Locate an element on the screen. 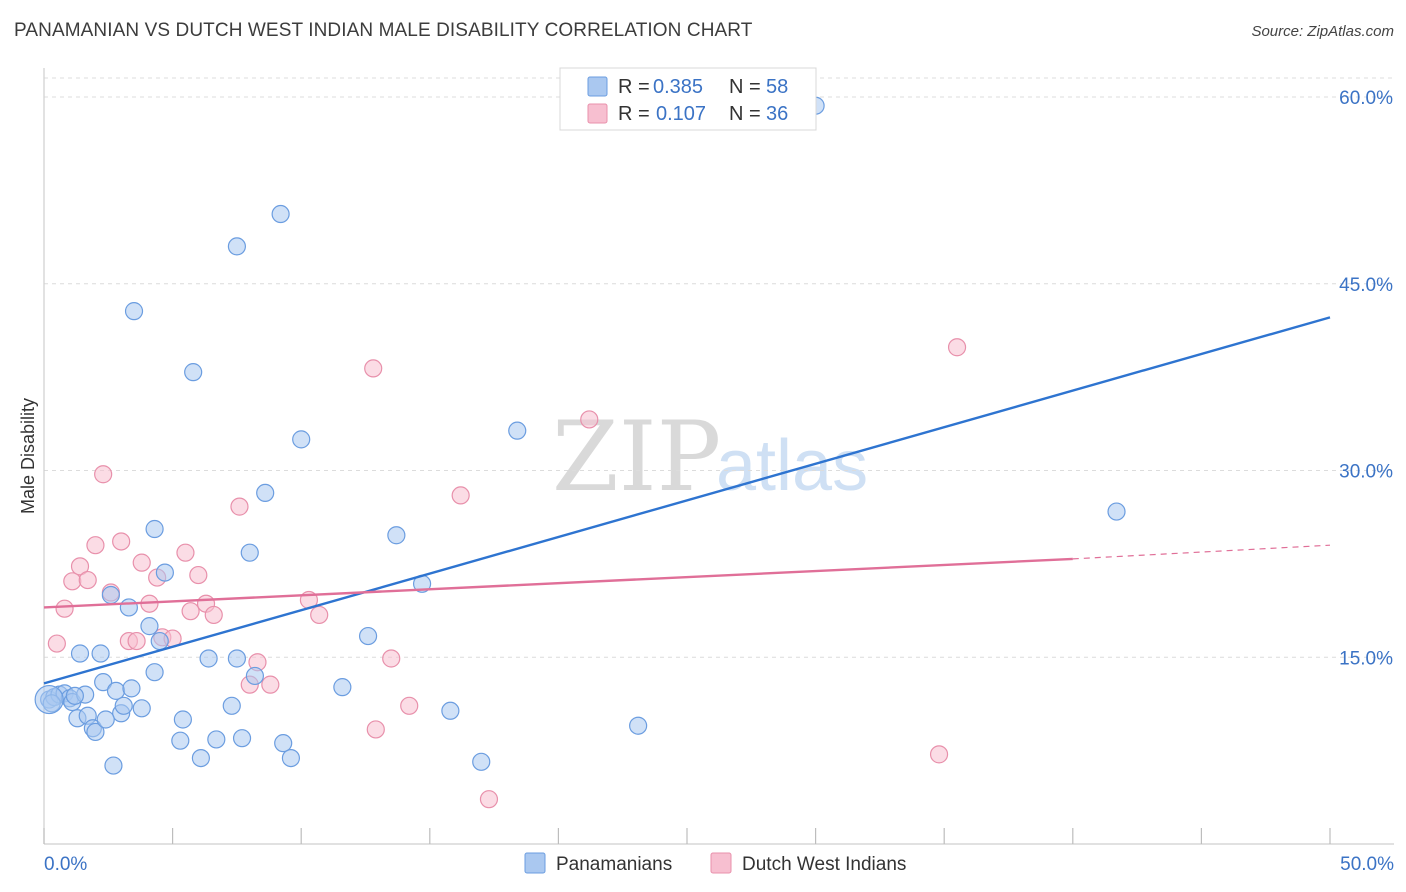 The height and width of the screenshot is (892, 1406). legend-r-value-2: 0.107 is located at coordinates (681, 114).